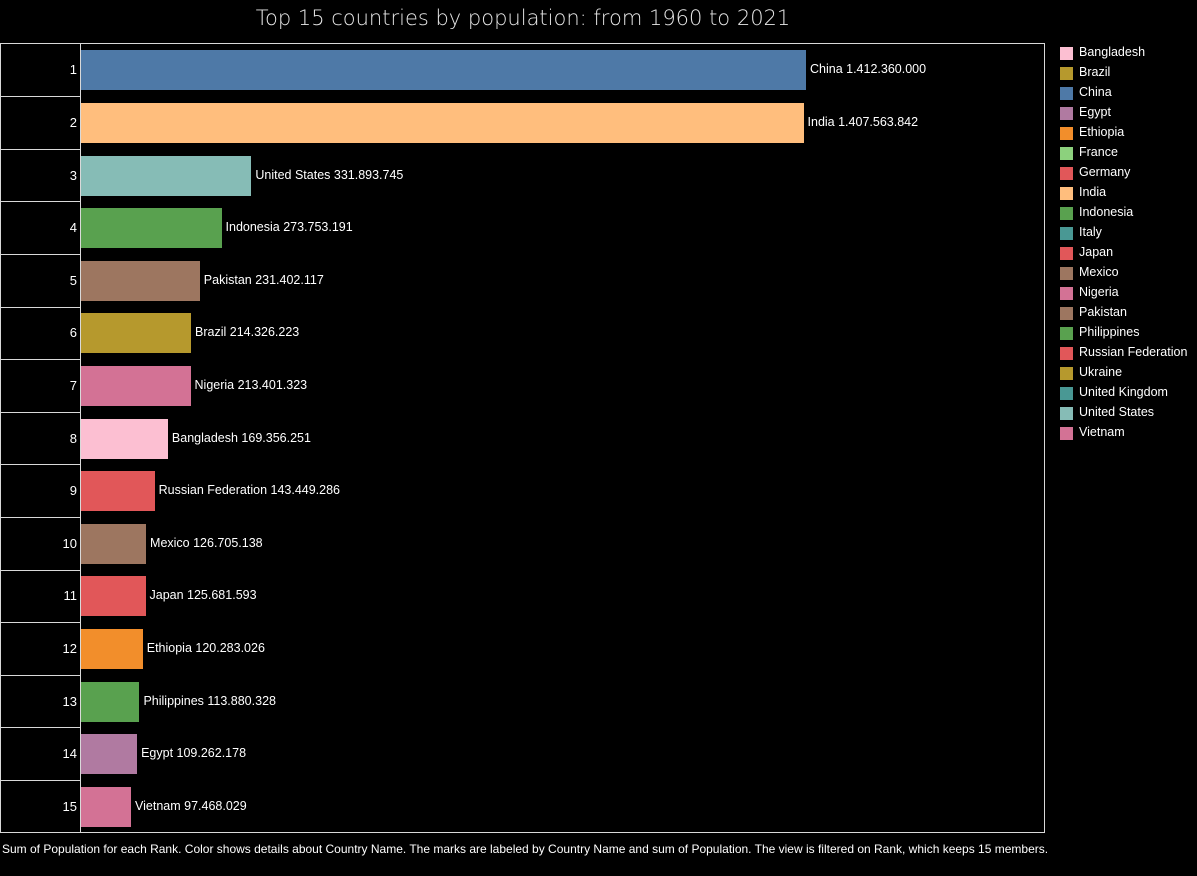 The image size is (1197, 876). Describe the element at coordinates (1117, 412) in the screenshot. I see `legend-label: United States` at that location.